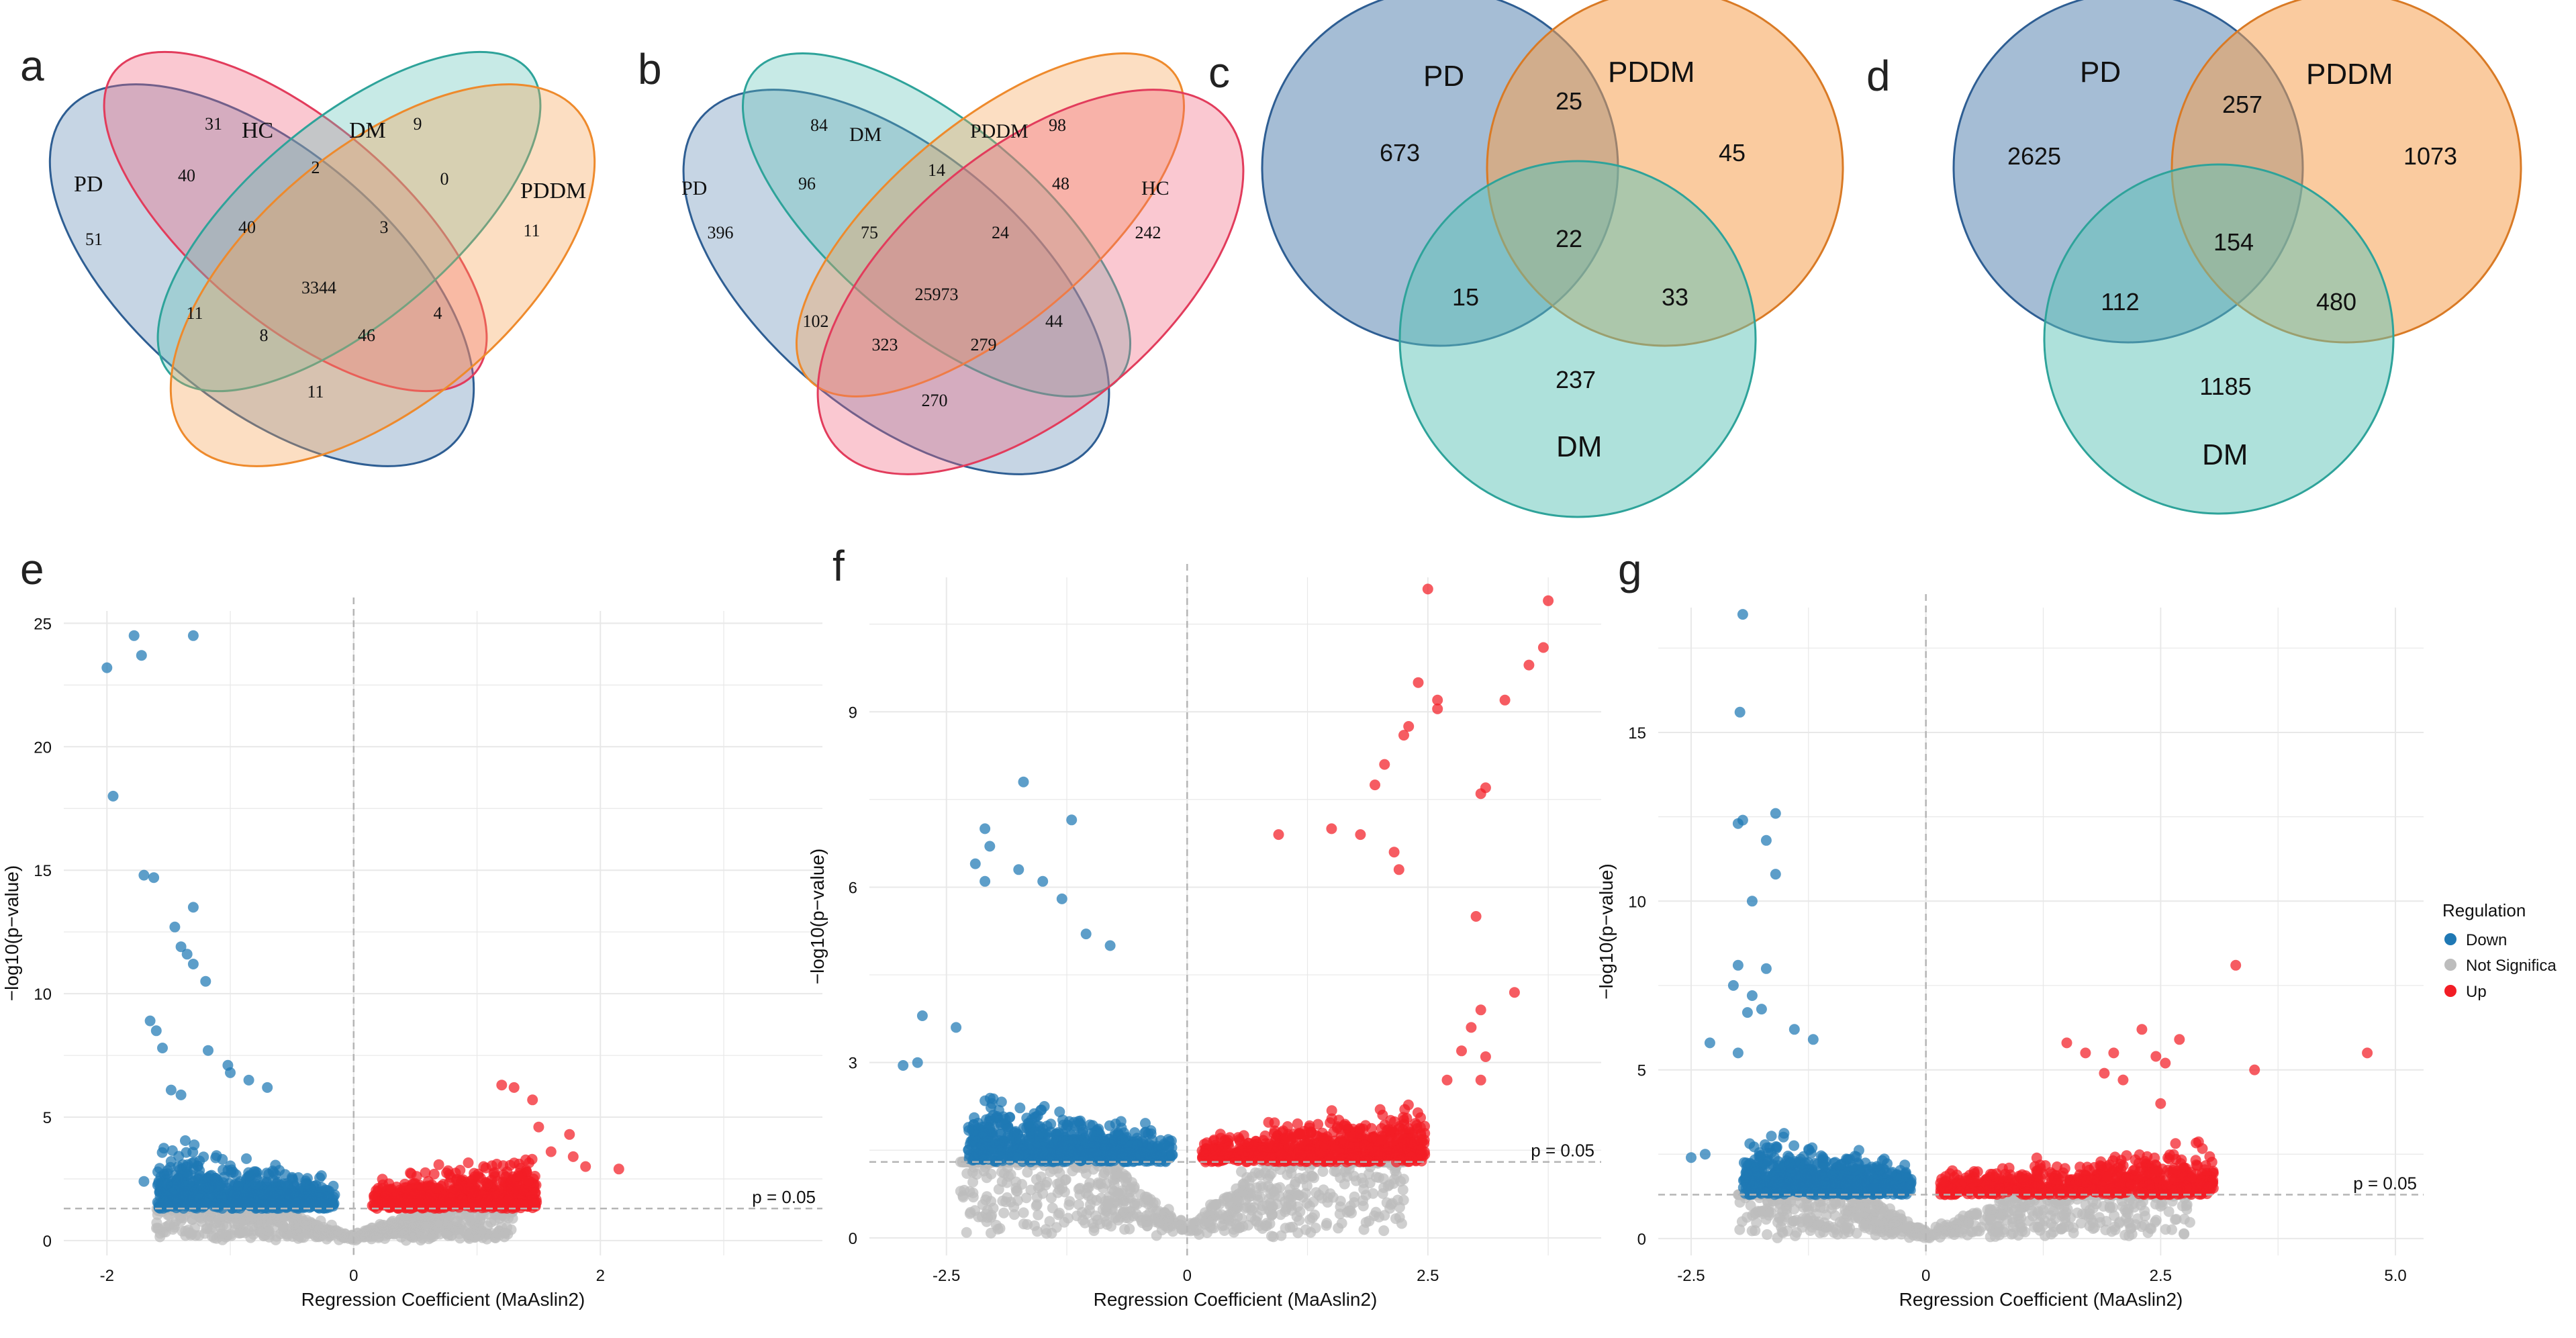 Image resolution: width=2576 pixels, height=1338 pixels. Describe the element at coordinates (984, 344) in the screenshot. I see `venn-b-count: 279` at that location.